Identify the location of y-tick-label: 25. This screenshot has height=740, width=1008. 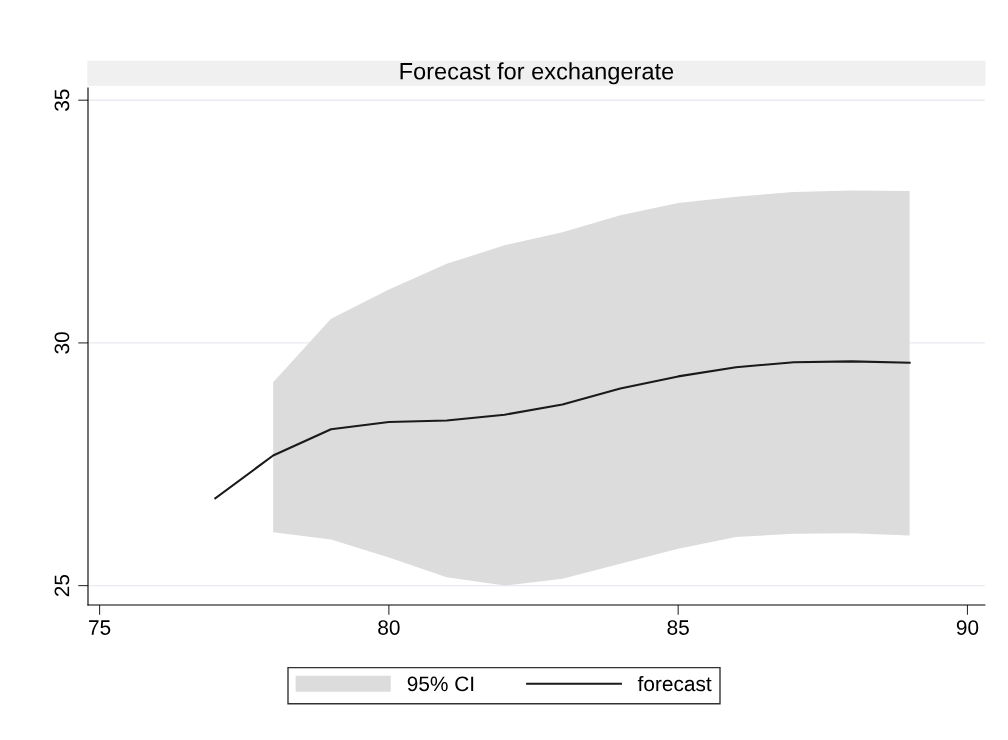
(62, 585).